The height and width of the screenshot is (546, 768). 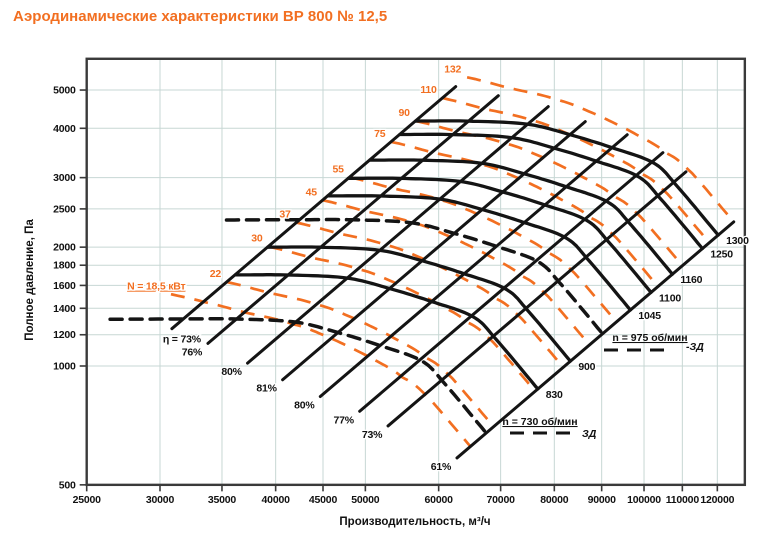 I want to click on power-label-45: 45, so click(x=312, y=192).